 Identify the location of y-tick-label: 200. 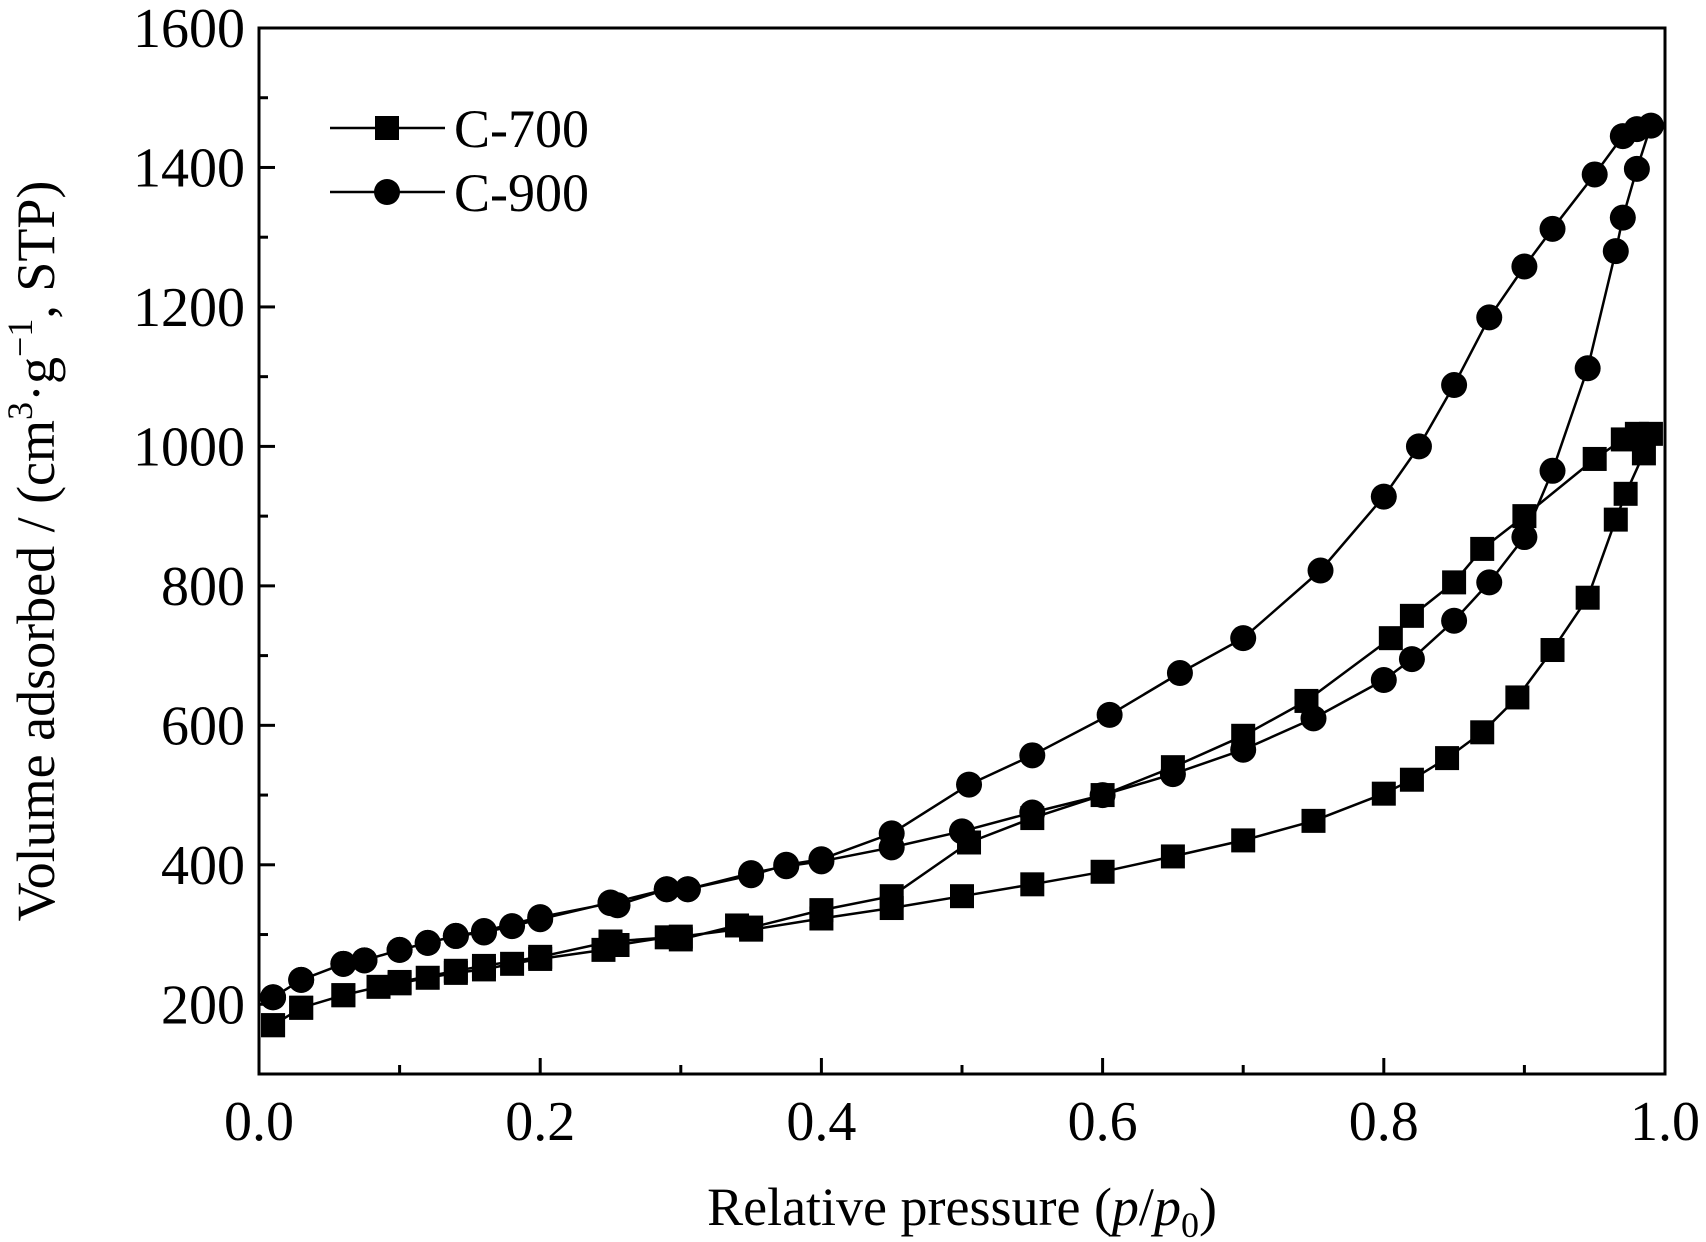
(203, 1005).